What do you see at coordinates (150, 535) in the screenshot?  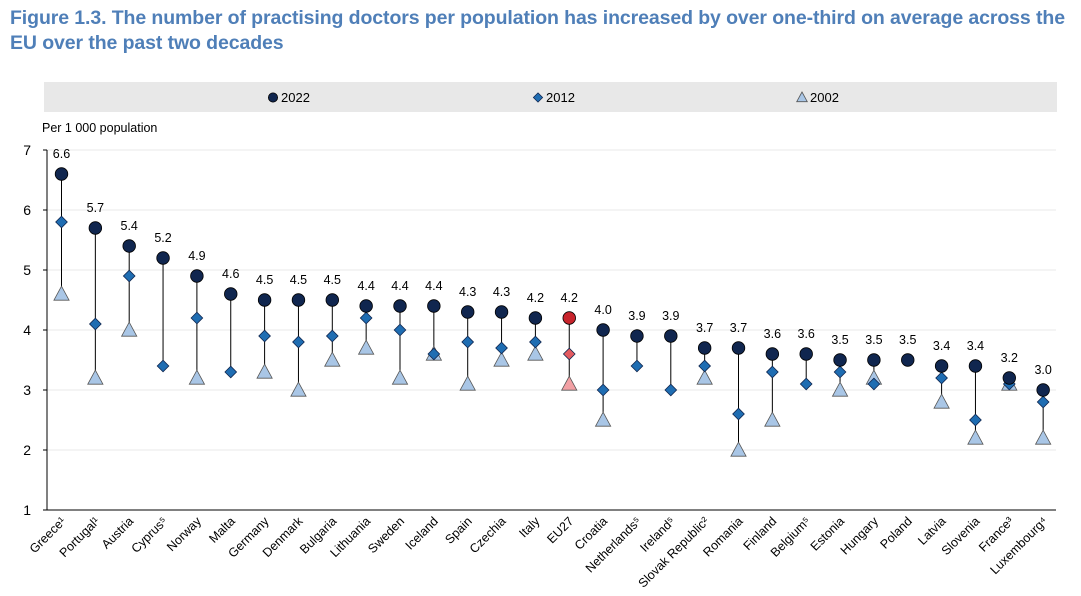 I see `category-label: Cyprus⁵` at bounding box center [150, 535].